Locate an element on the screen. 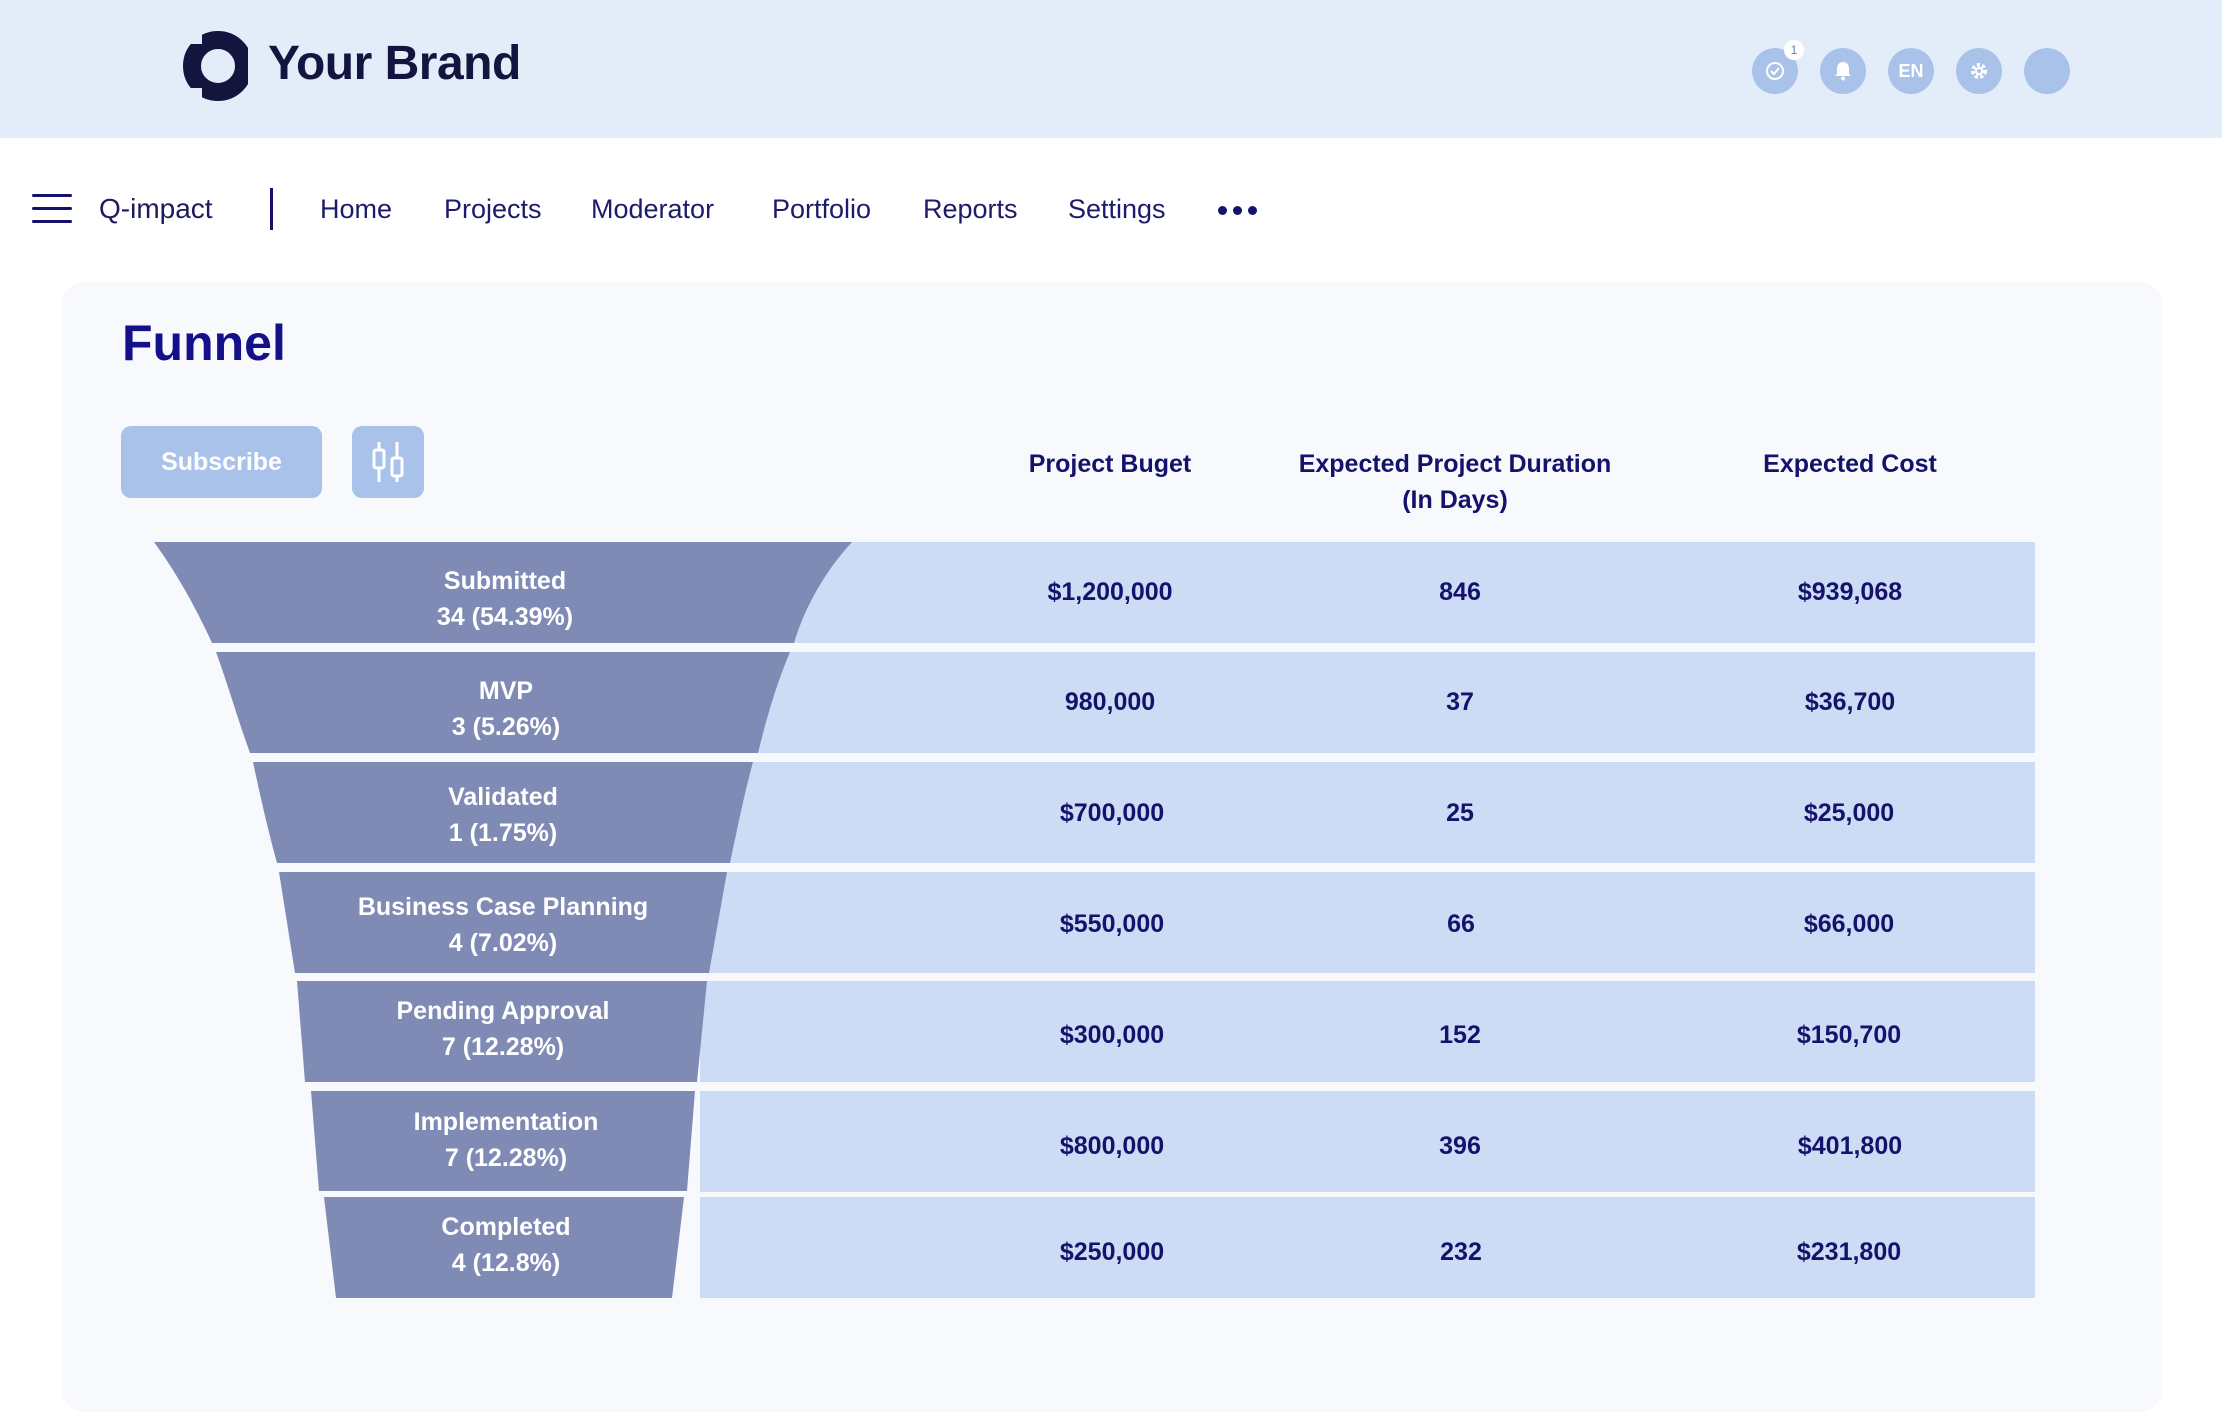  check-circle-icon is located at coordinates (1775, 71).